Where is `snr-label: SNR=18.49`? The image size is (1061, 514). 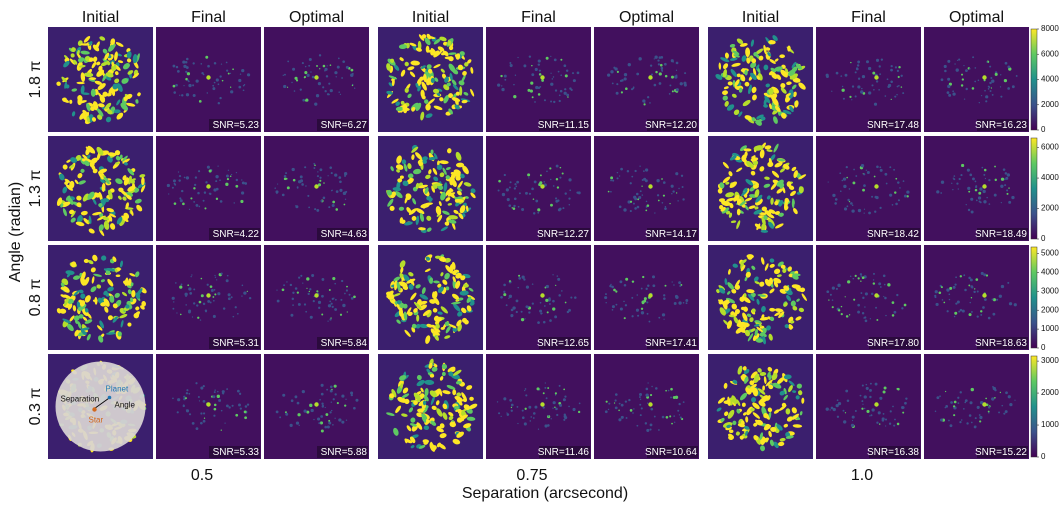
snr-label: SNR=18.49 is located at coordinates (1001, 234).